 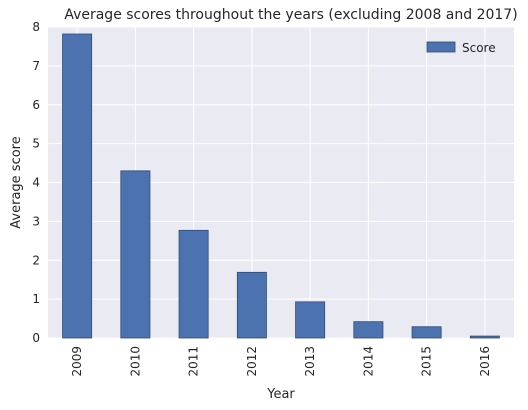 What do you see at coordinates (135, 254) in the screenshot?
I see `bar-2010` at bounding box center [135, 254].